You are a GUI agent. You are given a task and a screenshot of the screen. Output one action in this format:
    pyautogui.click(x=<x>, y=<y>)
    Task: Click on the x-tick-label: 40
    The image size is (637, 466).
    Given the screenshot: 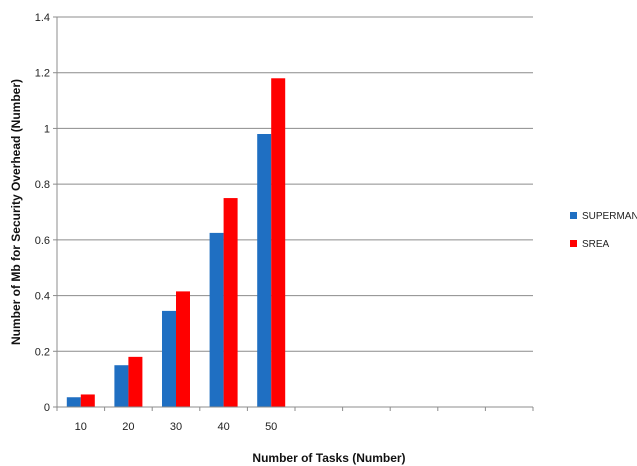 What is the action you would take?
    pyautogui.click(x=223, y=427)
    